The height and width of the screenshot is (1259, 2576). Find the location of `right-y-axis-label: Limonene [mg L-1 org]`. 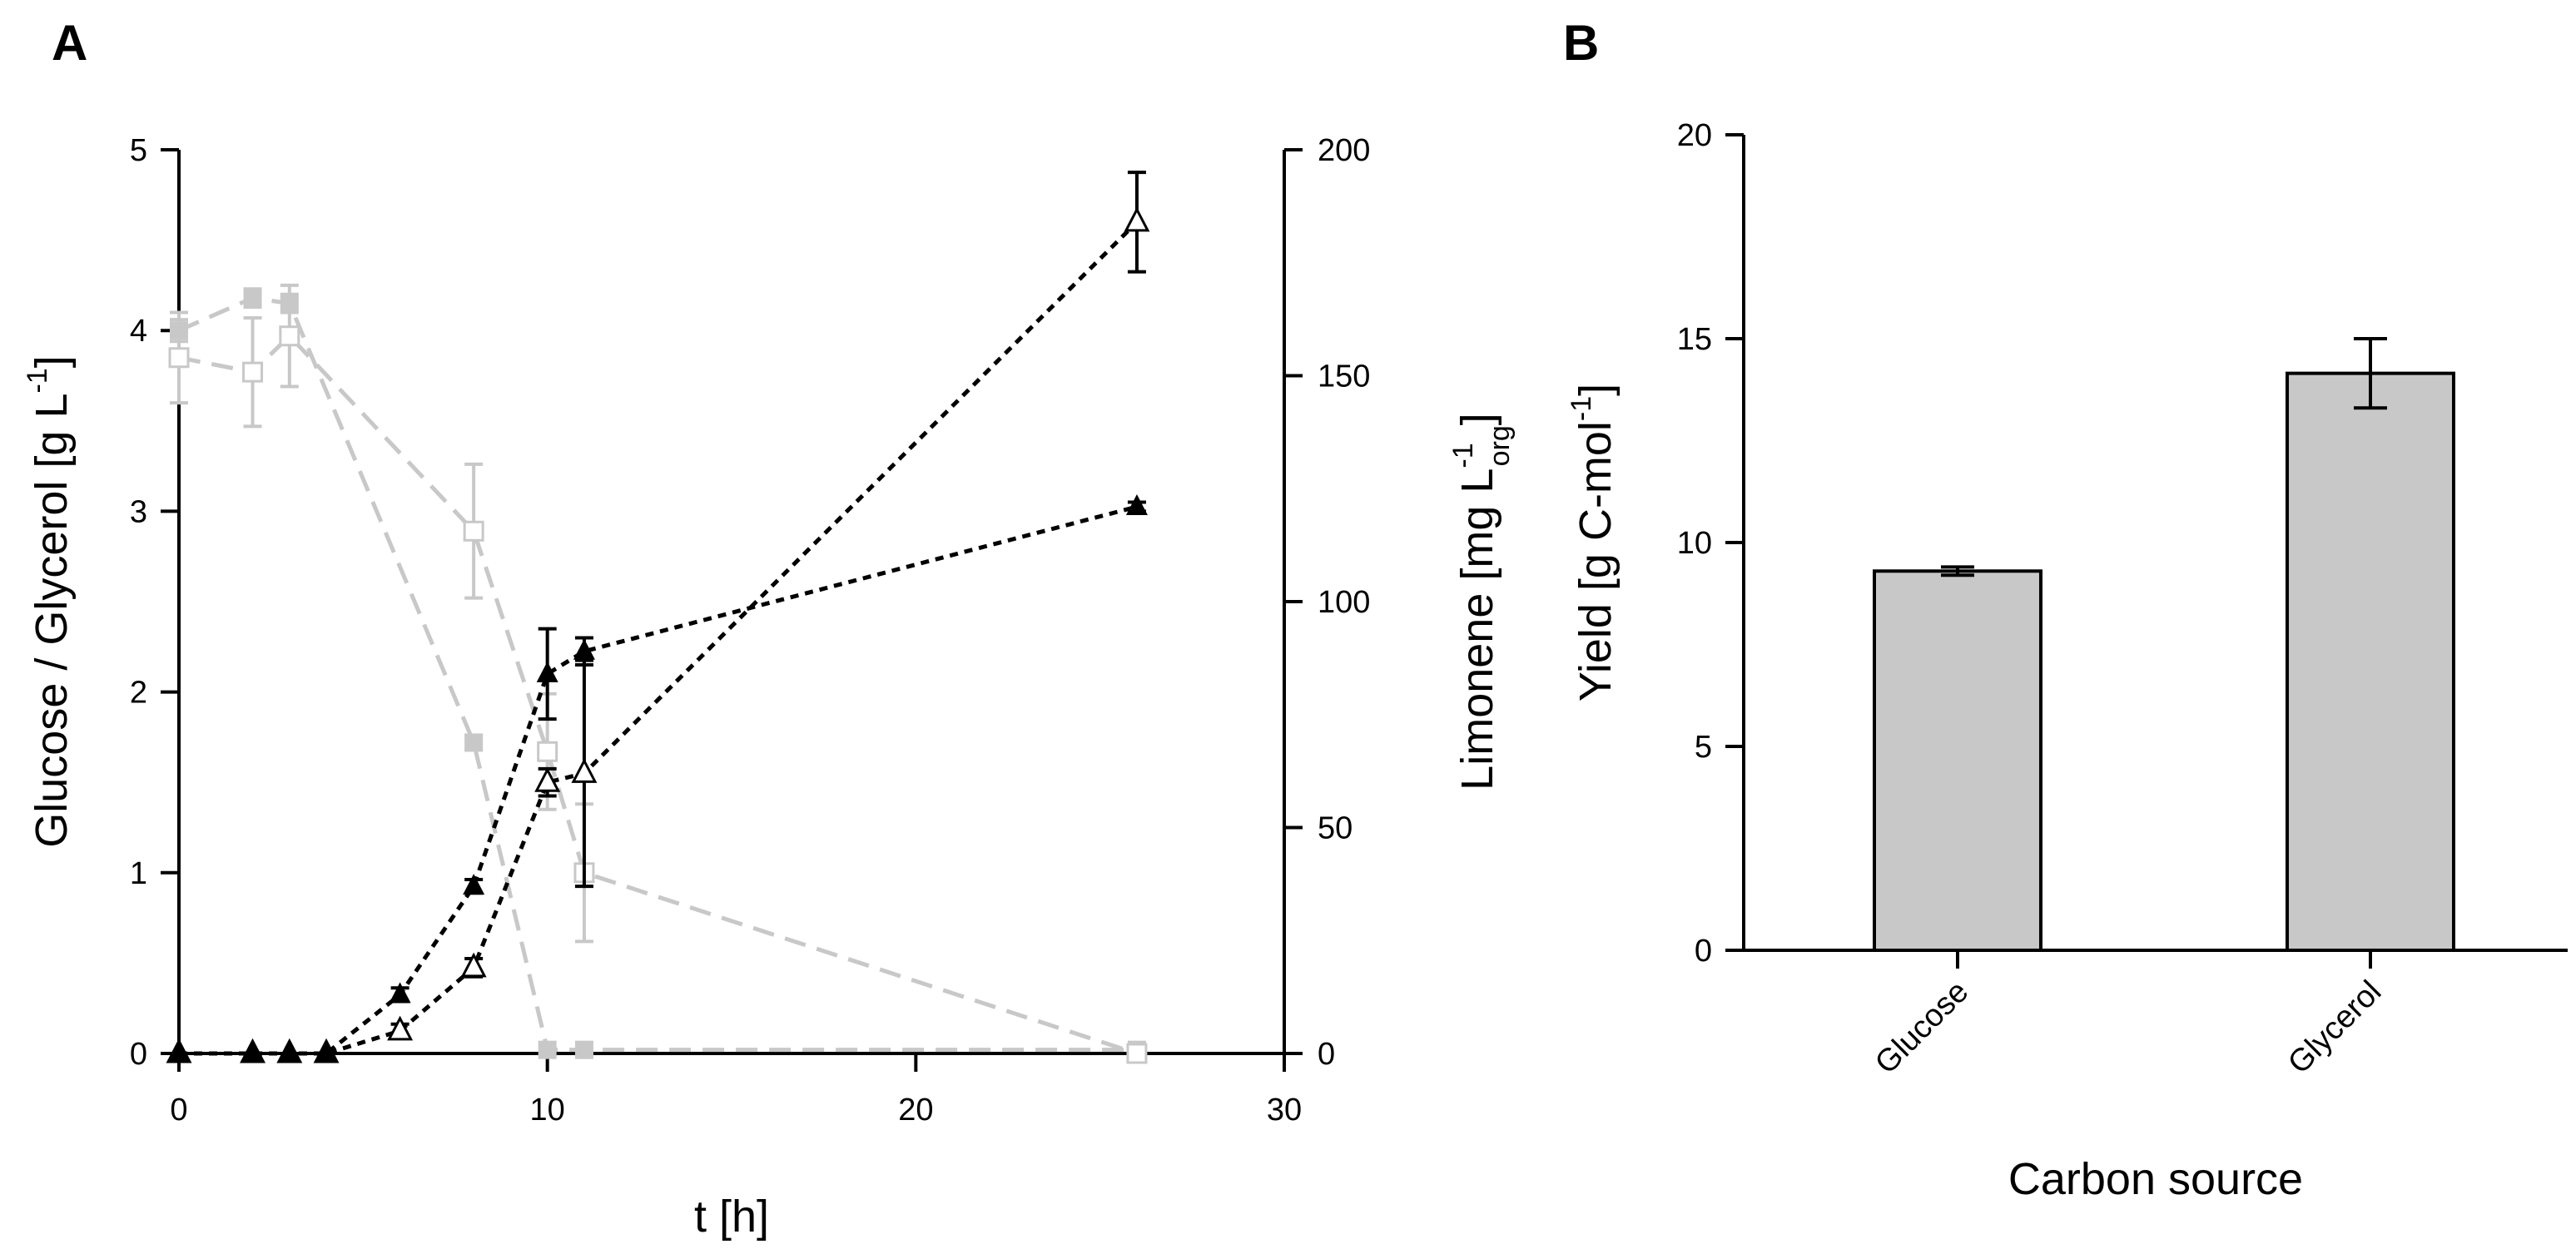

right-y-axis-label: Limonene [mg L-1 org] is located at coordinates (1481, 602).